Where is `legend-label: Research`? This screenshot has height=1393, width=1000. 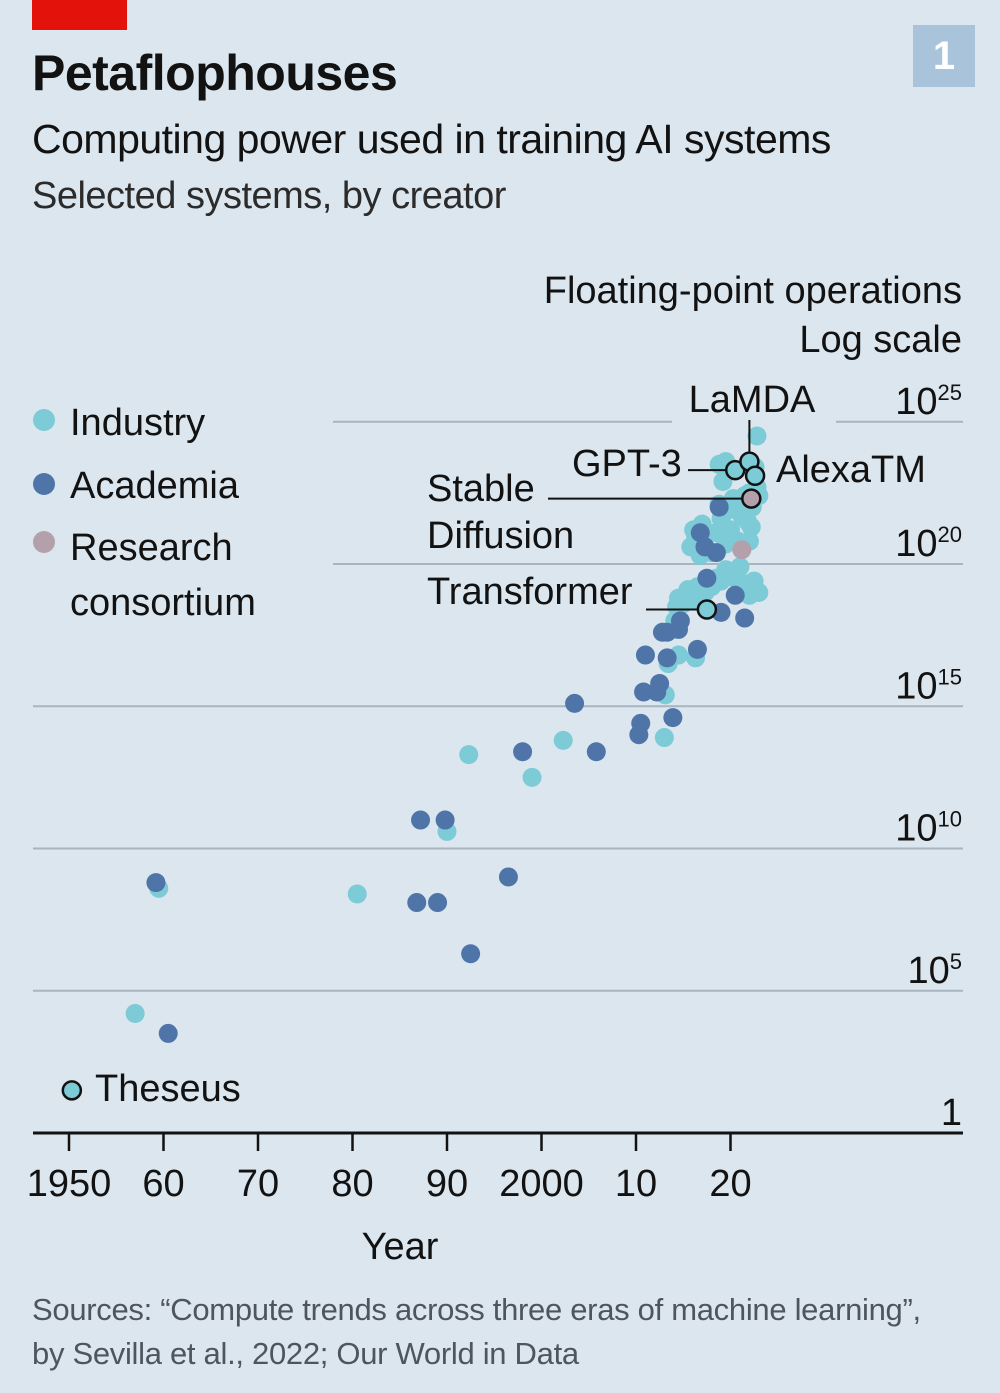 legend-label: Research is located at coordinates (151, 548).